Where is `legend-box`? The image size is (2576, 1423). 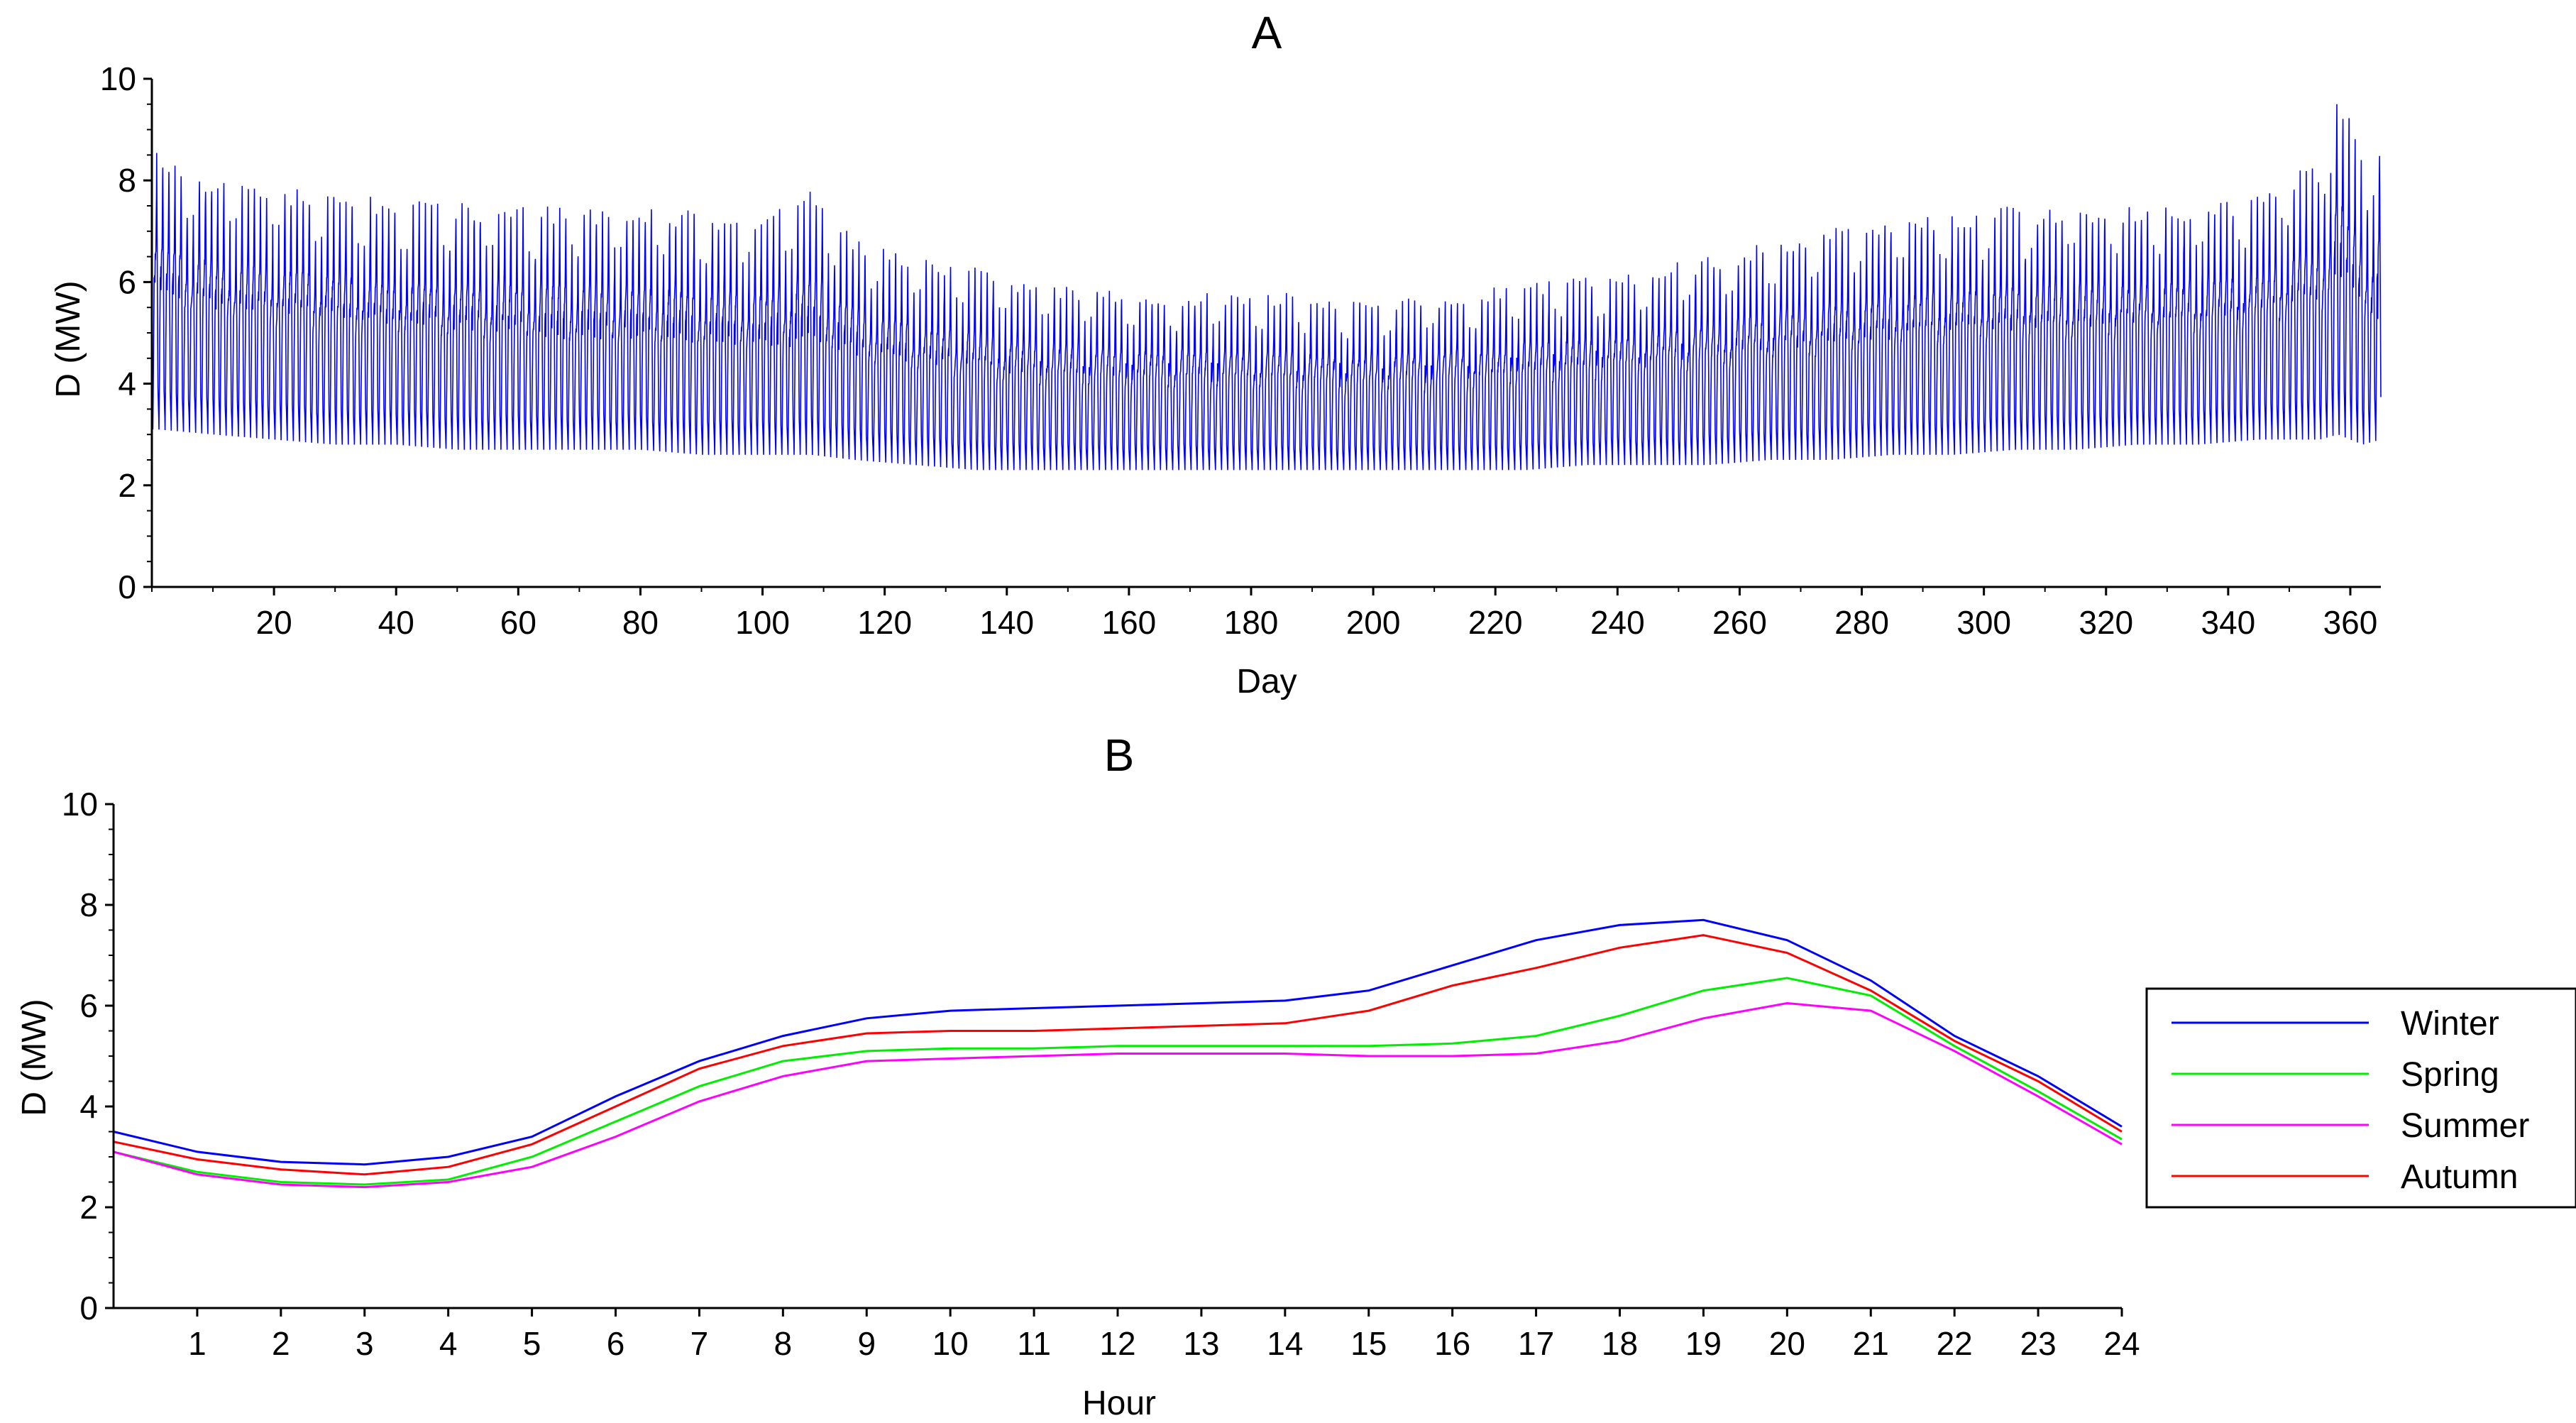 legend-box is located at coordinates (2360, 1098).